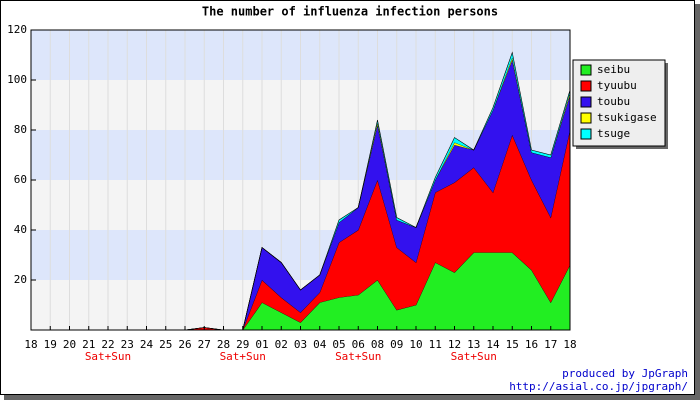 This screenshot has width=700, height=400. I want to click on y-tick-label: 80, so click(20, 129).